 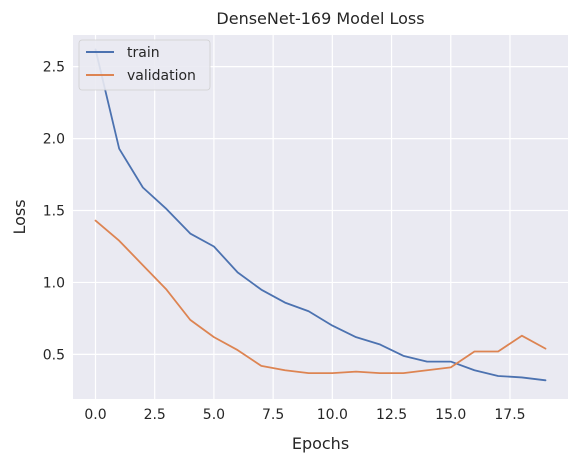 What do you see at coordinates (54, 355) in the screenshot?
I see `y-tick-label: 0.5` at bounding box center [54, 355].